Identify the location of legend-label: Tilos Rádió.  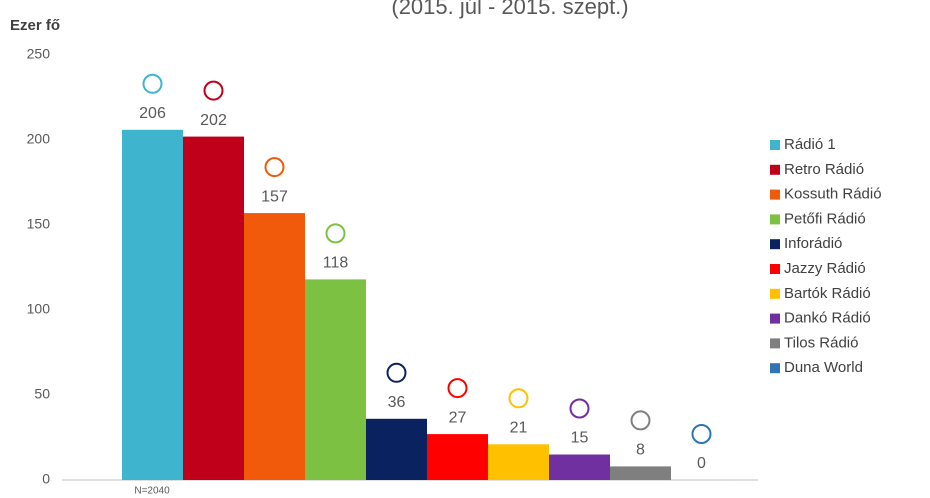
(821, 342).